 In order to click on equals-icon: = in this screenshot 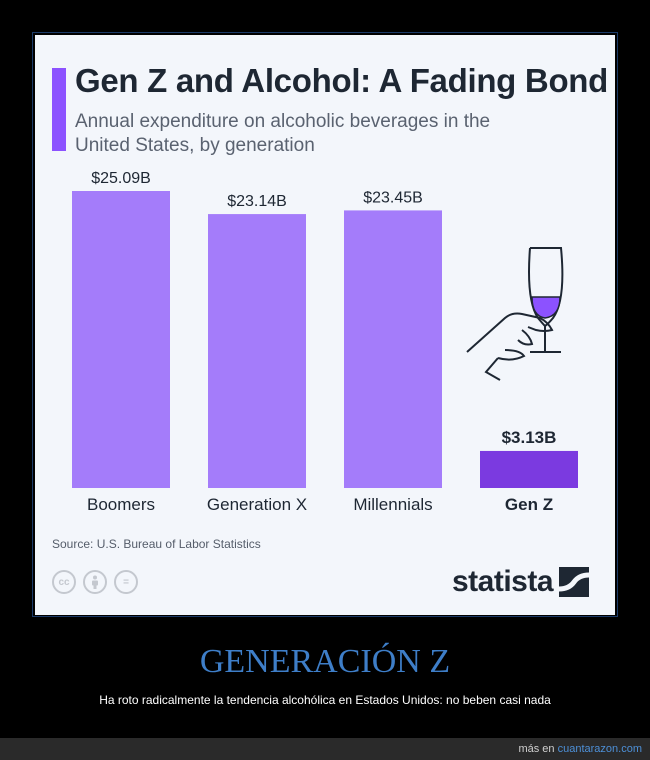, I will do `click(126, 582)`.